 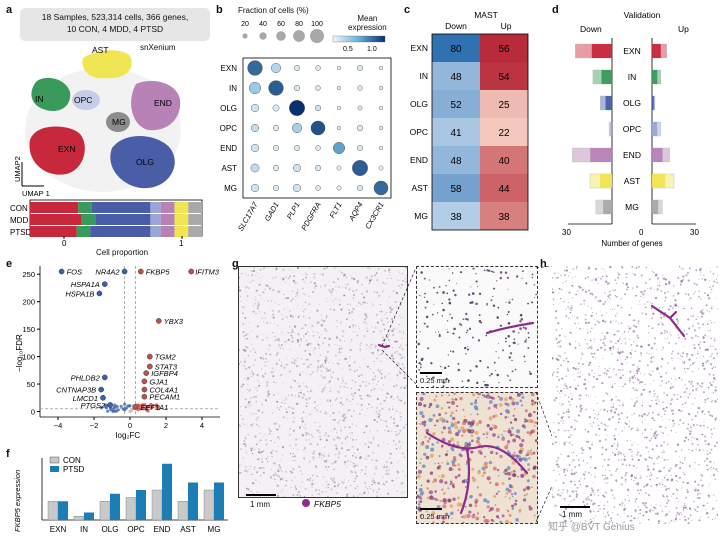 What do you see at coordinates (158, 47) in the screenshot?
I see `method-label: snXenium` at bounding box center [158, 47].